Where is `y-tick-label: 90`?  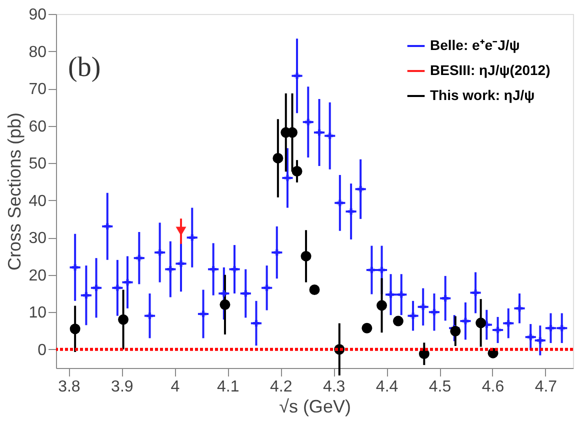
y-tick-label: 90 is located at coordinates (37, 15).